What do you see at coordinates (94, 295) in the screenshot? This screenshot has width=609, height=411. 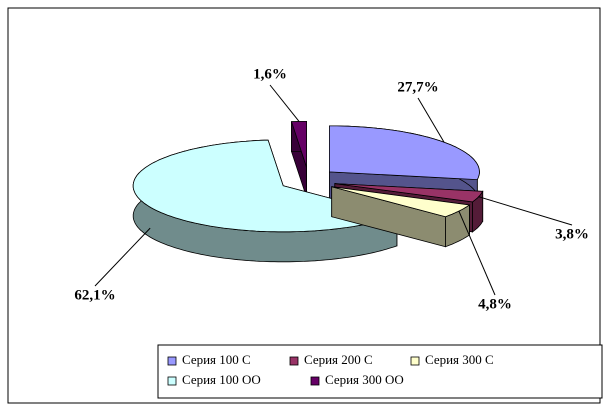 I see `data-label: 62,1%` at bounding box center [94, 295].